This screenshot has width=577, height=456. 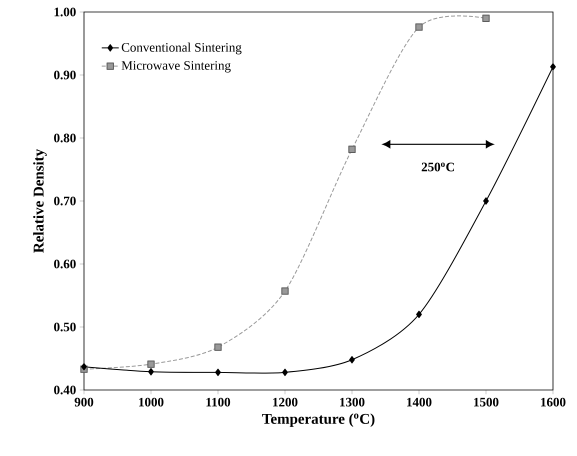 I want to click on y-tick-label: 0.40, so click(x=65, y=390).